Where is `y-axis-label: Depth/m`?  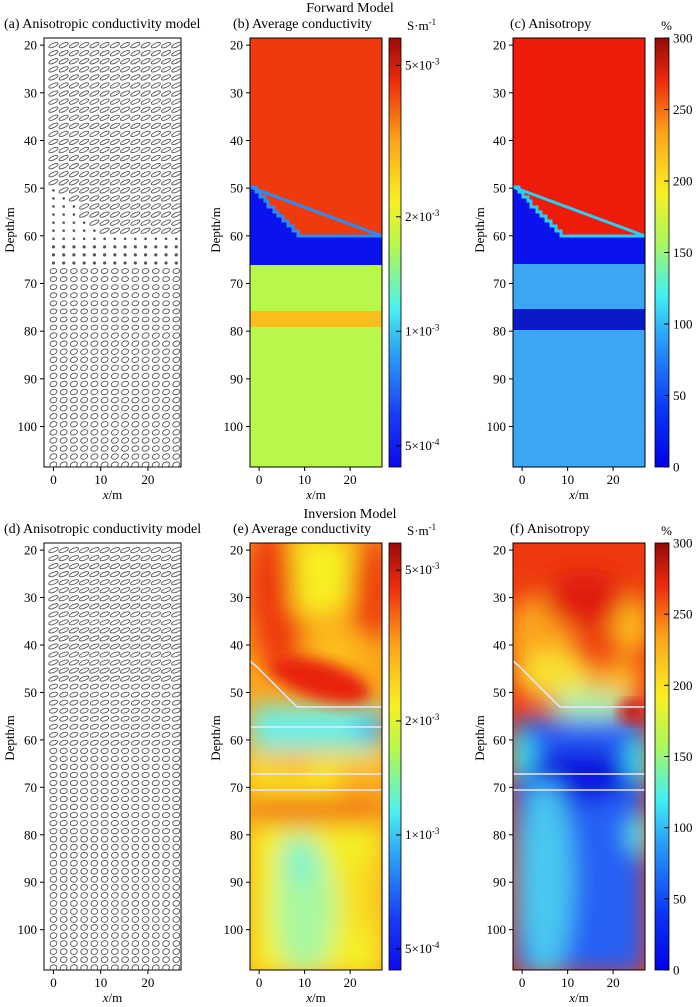 y-axis-label: Depth/m is located at coordinates (215, 738).